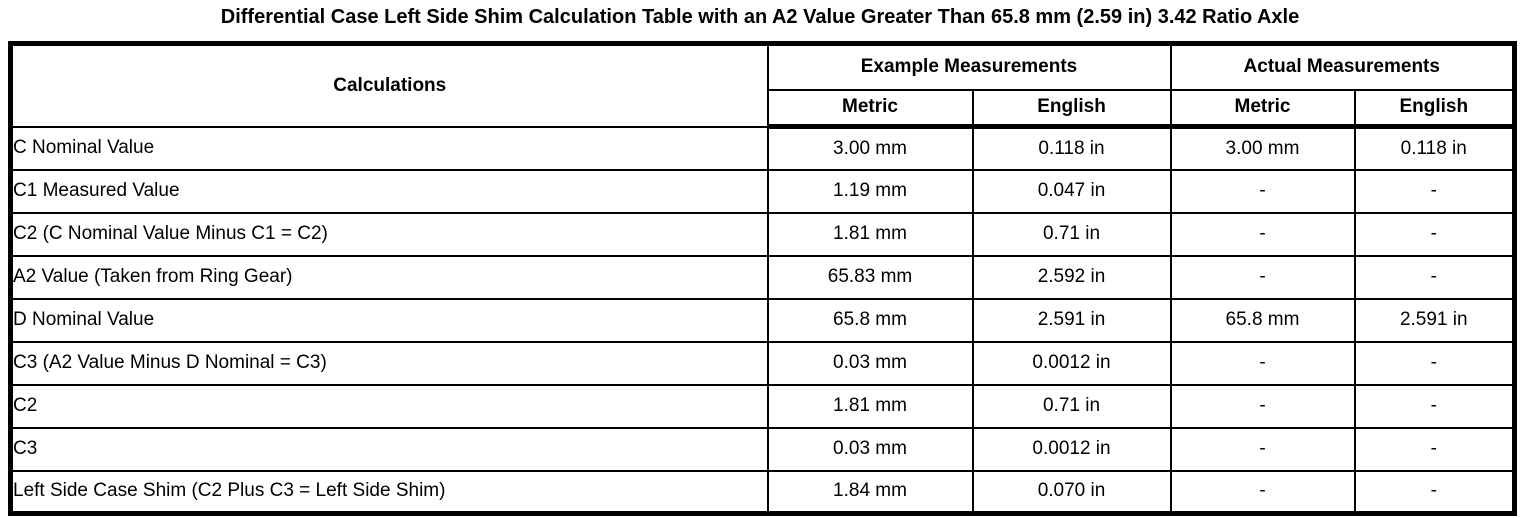 Image resolution: width=1520 pixels, height=518 pixels. What do you see at coordinates (1434, 108) in the screenshot?
I see `header-actual-english: English` at bounding box center [1434, 108].